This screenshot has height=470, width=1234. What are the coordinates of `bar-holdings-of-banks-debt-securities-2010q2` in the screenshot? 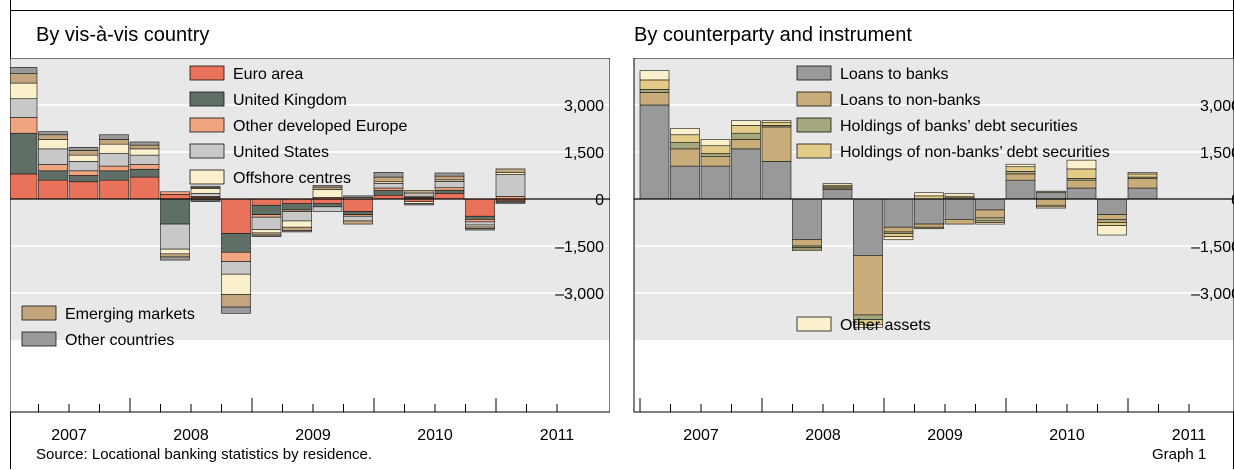 It's located at (1051, 192).